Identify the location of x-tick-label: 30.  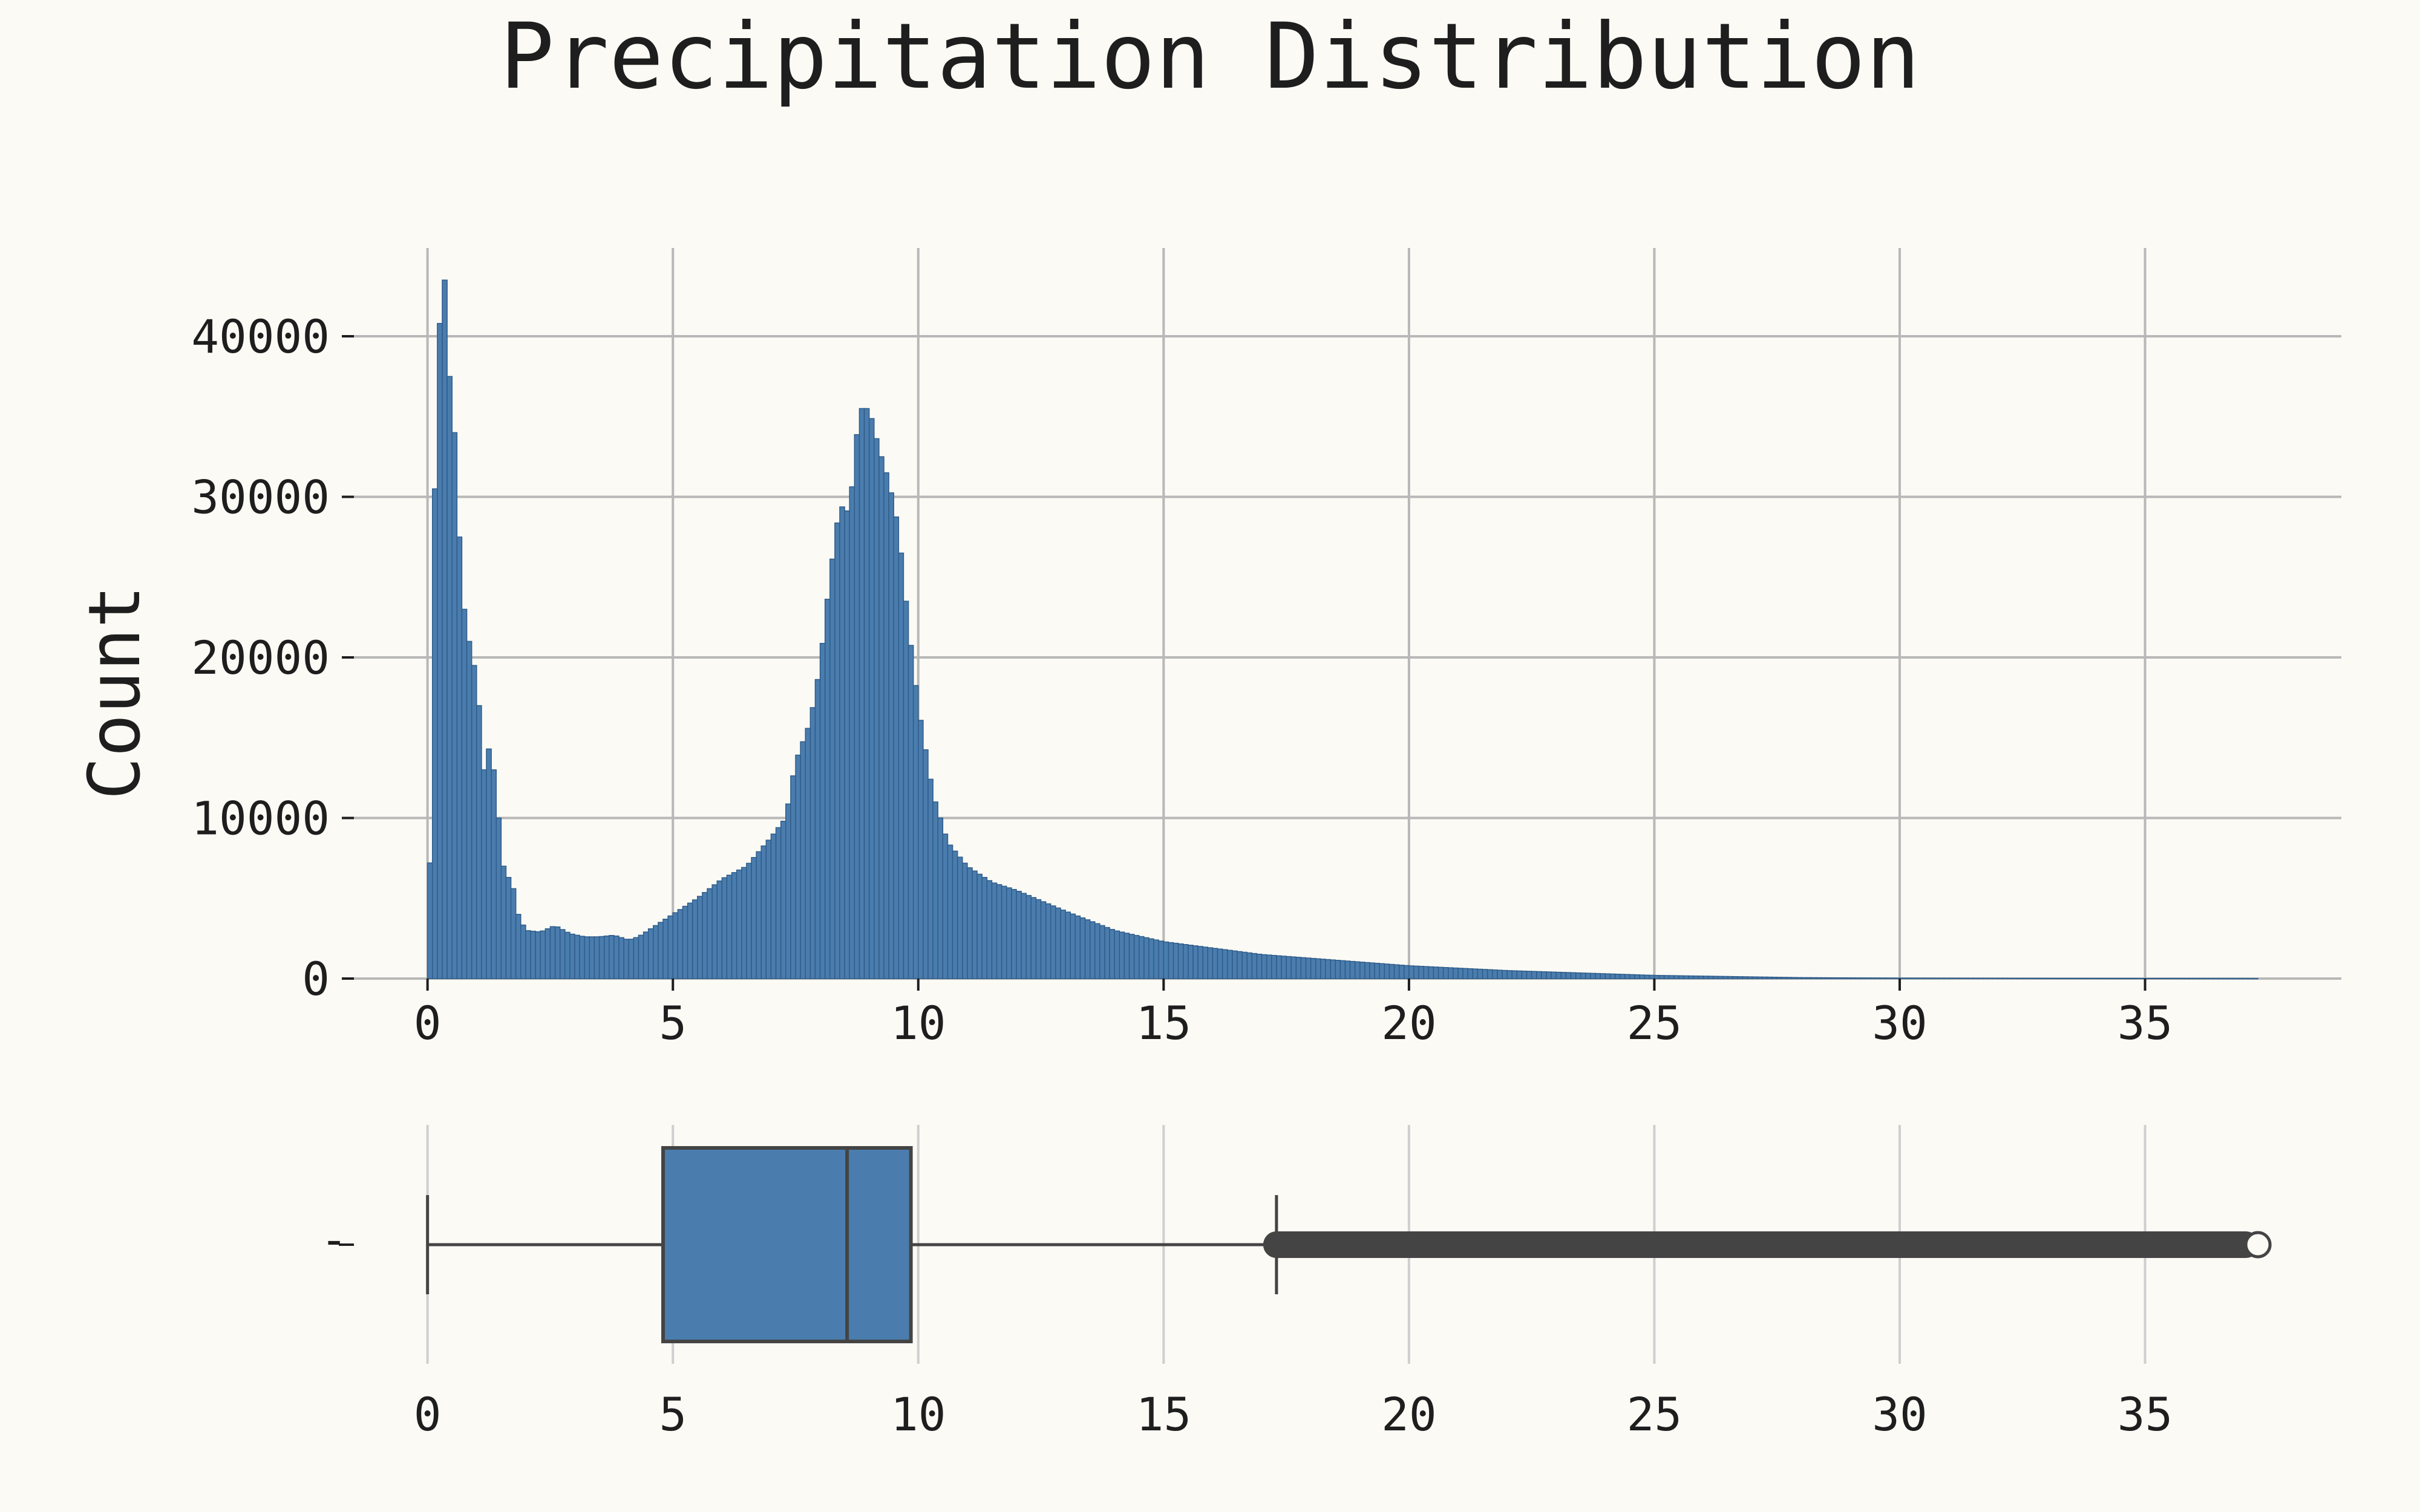
(1900, 1023).